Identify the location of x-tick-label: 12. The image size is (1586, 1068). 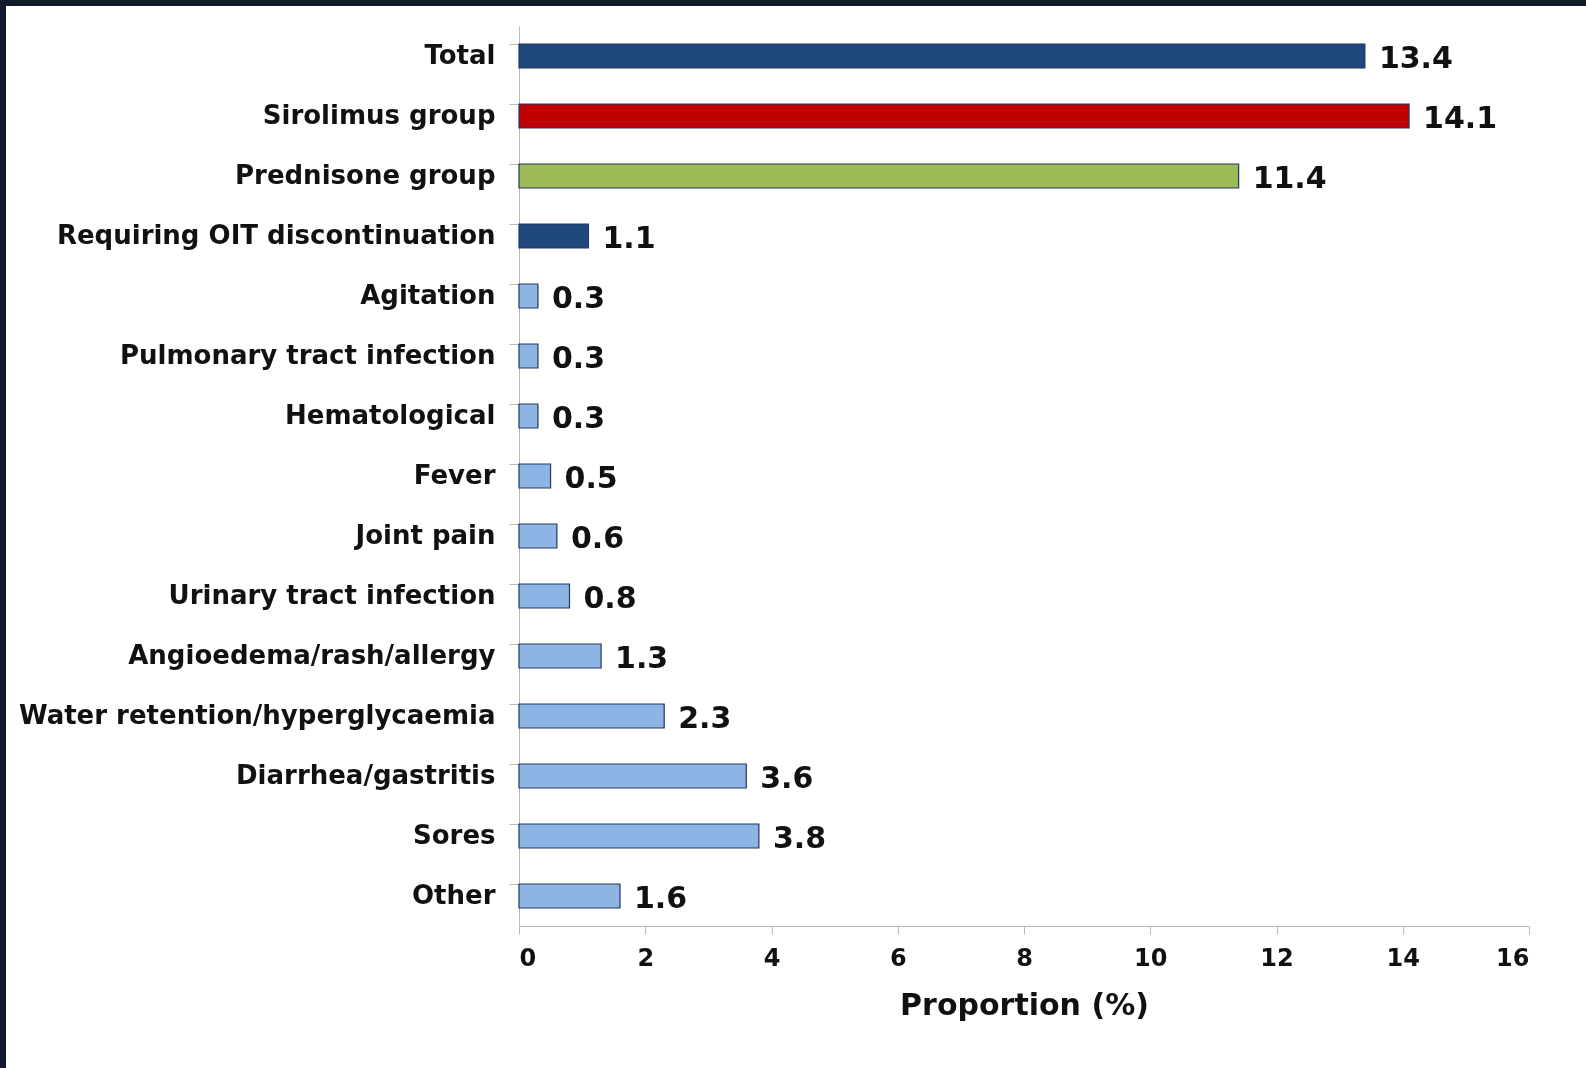
(1277, 957).